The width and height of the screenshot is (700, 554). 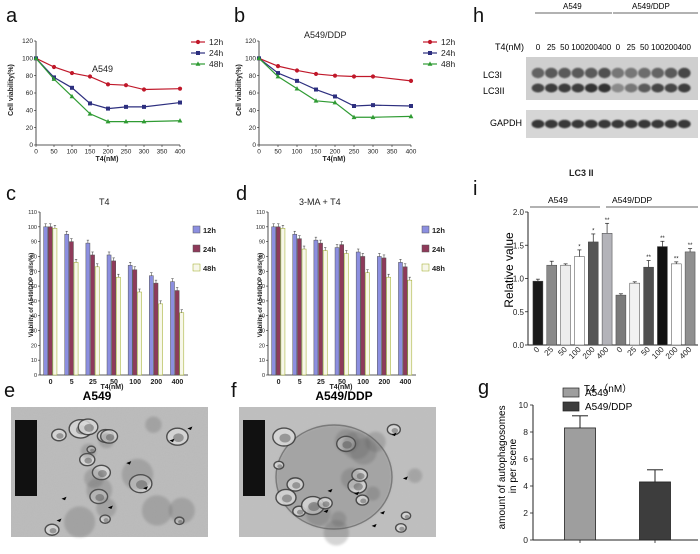 I want to click on x-tick-label: 0, so click(x=620, y=350).